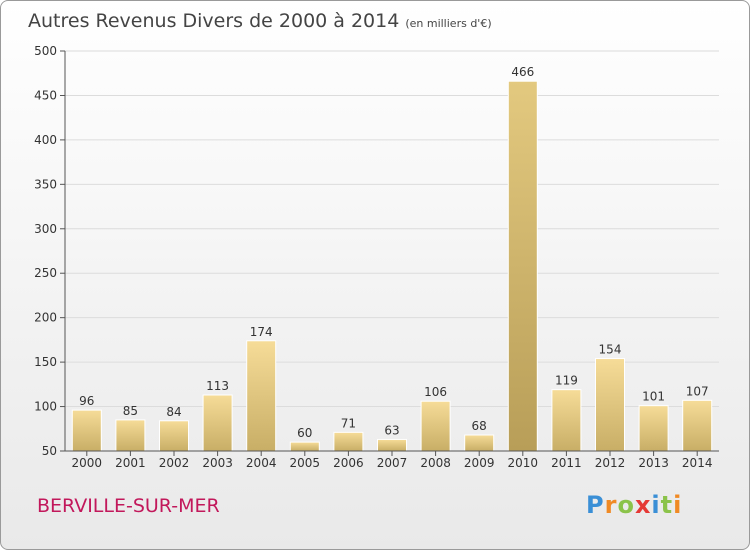  Describe the element at coordinates (479, 443) in the screenshot. I see `bar-2009` at that location.